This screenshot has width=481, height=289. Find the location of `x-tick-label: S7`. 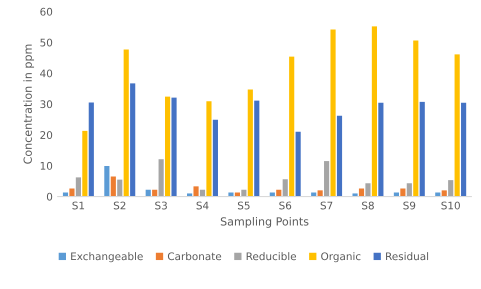

x-tick-label: S7 is located at coordinates (326, 206).